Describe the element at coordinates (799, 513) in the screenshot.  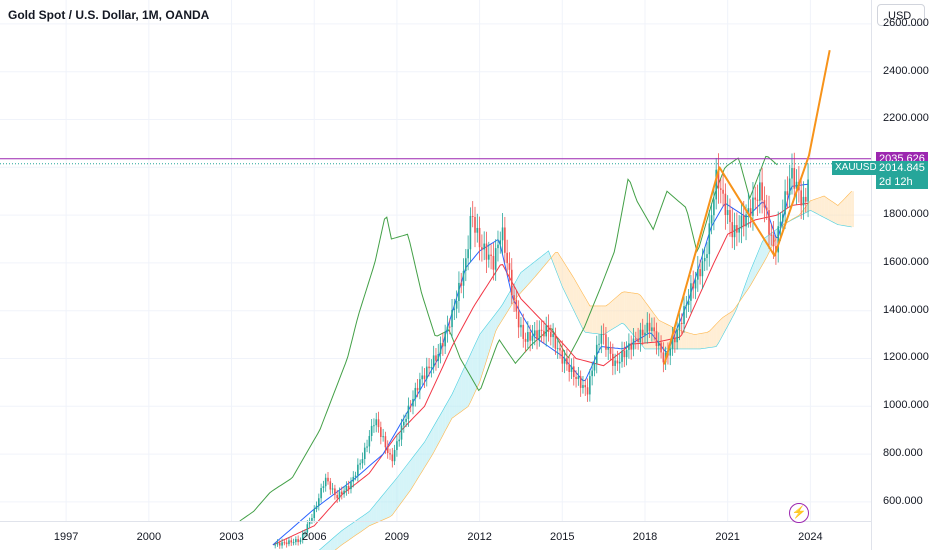
I see `lightning-bolt-icon: ⚡` at that location.